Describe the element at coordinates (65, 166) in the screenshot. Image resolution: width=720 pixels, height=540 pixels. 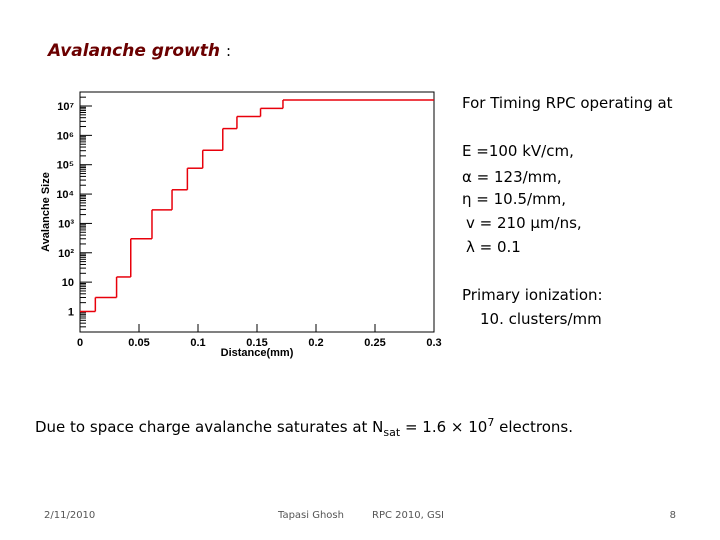
I see `y-tick-label: 10⁵` at that location.